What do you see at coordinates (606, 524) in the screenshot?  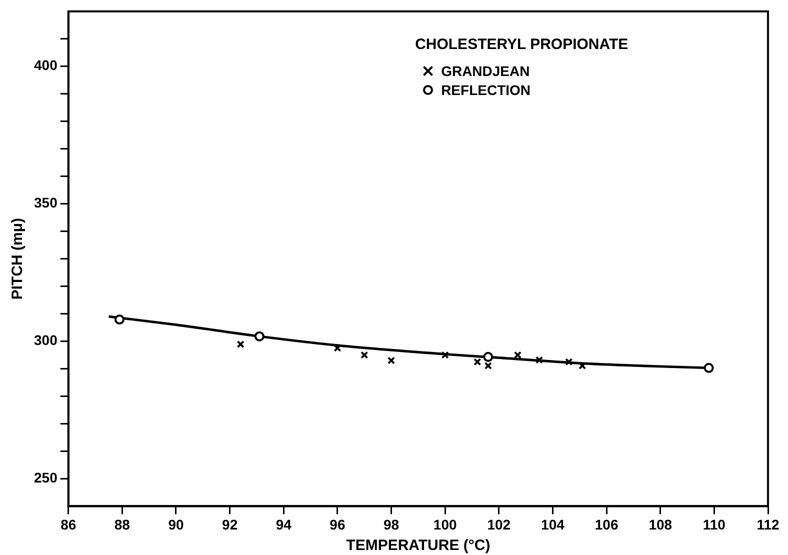 I see `x-tick-label: 106` at bounding box center [606, 524].